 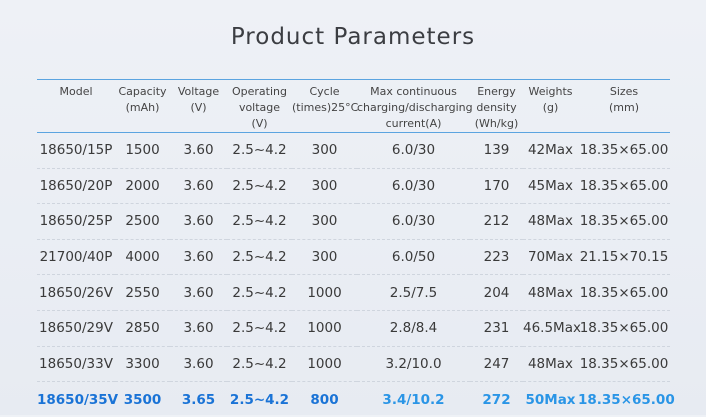 I want to click on table-cell: 4000, so click(x=142, y=257).